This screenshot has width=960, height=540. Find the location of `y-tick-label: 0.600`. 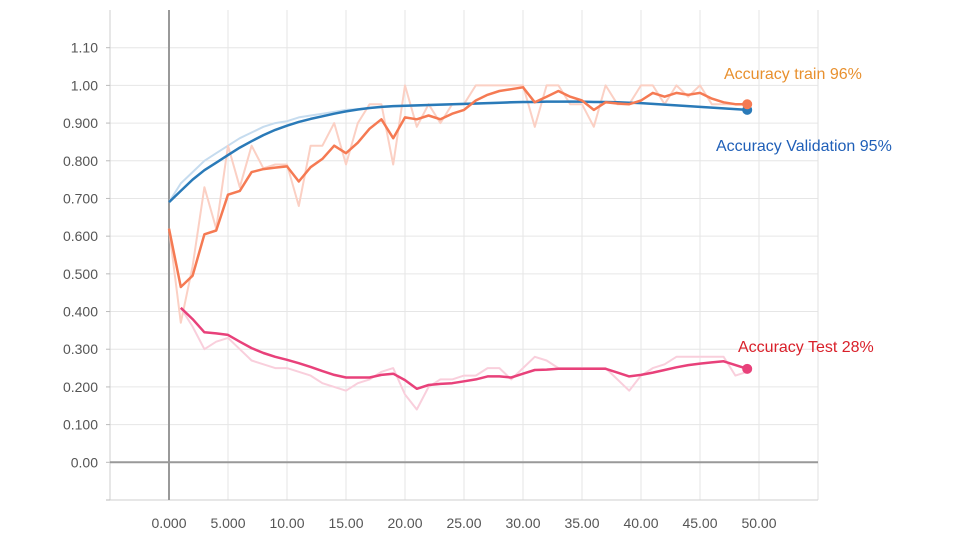

y-tick-label: 0.600 is located at coordinates (80, 236).